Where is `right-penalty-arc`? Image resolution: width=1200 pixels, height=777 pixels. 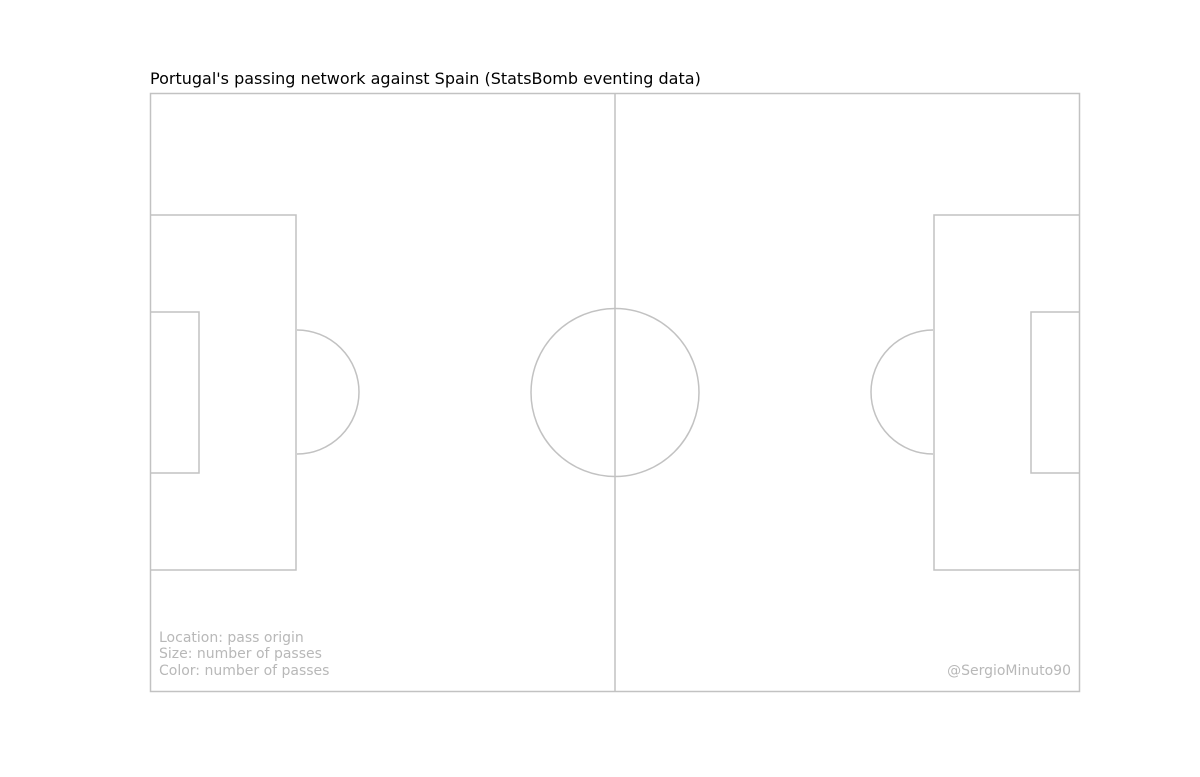
right-penalty-arc is located at coordinates (902, 392).